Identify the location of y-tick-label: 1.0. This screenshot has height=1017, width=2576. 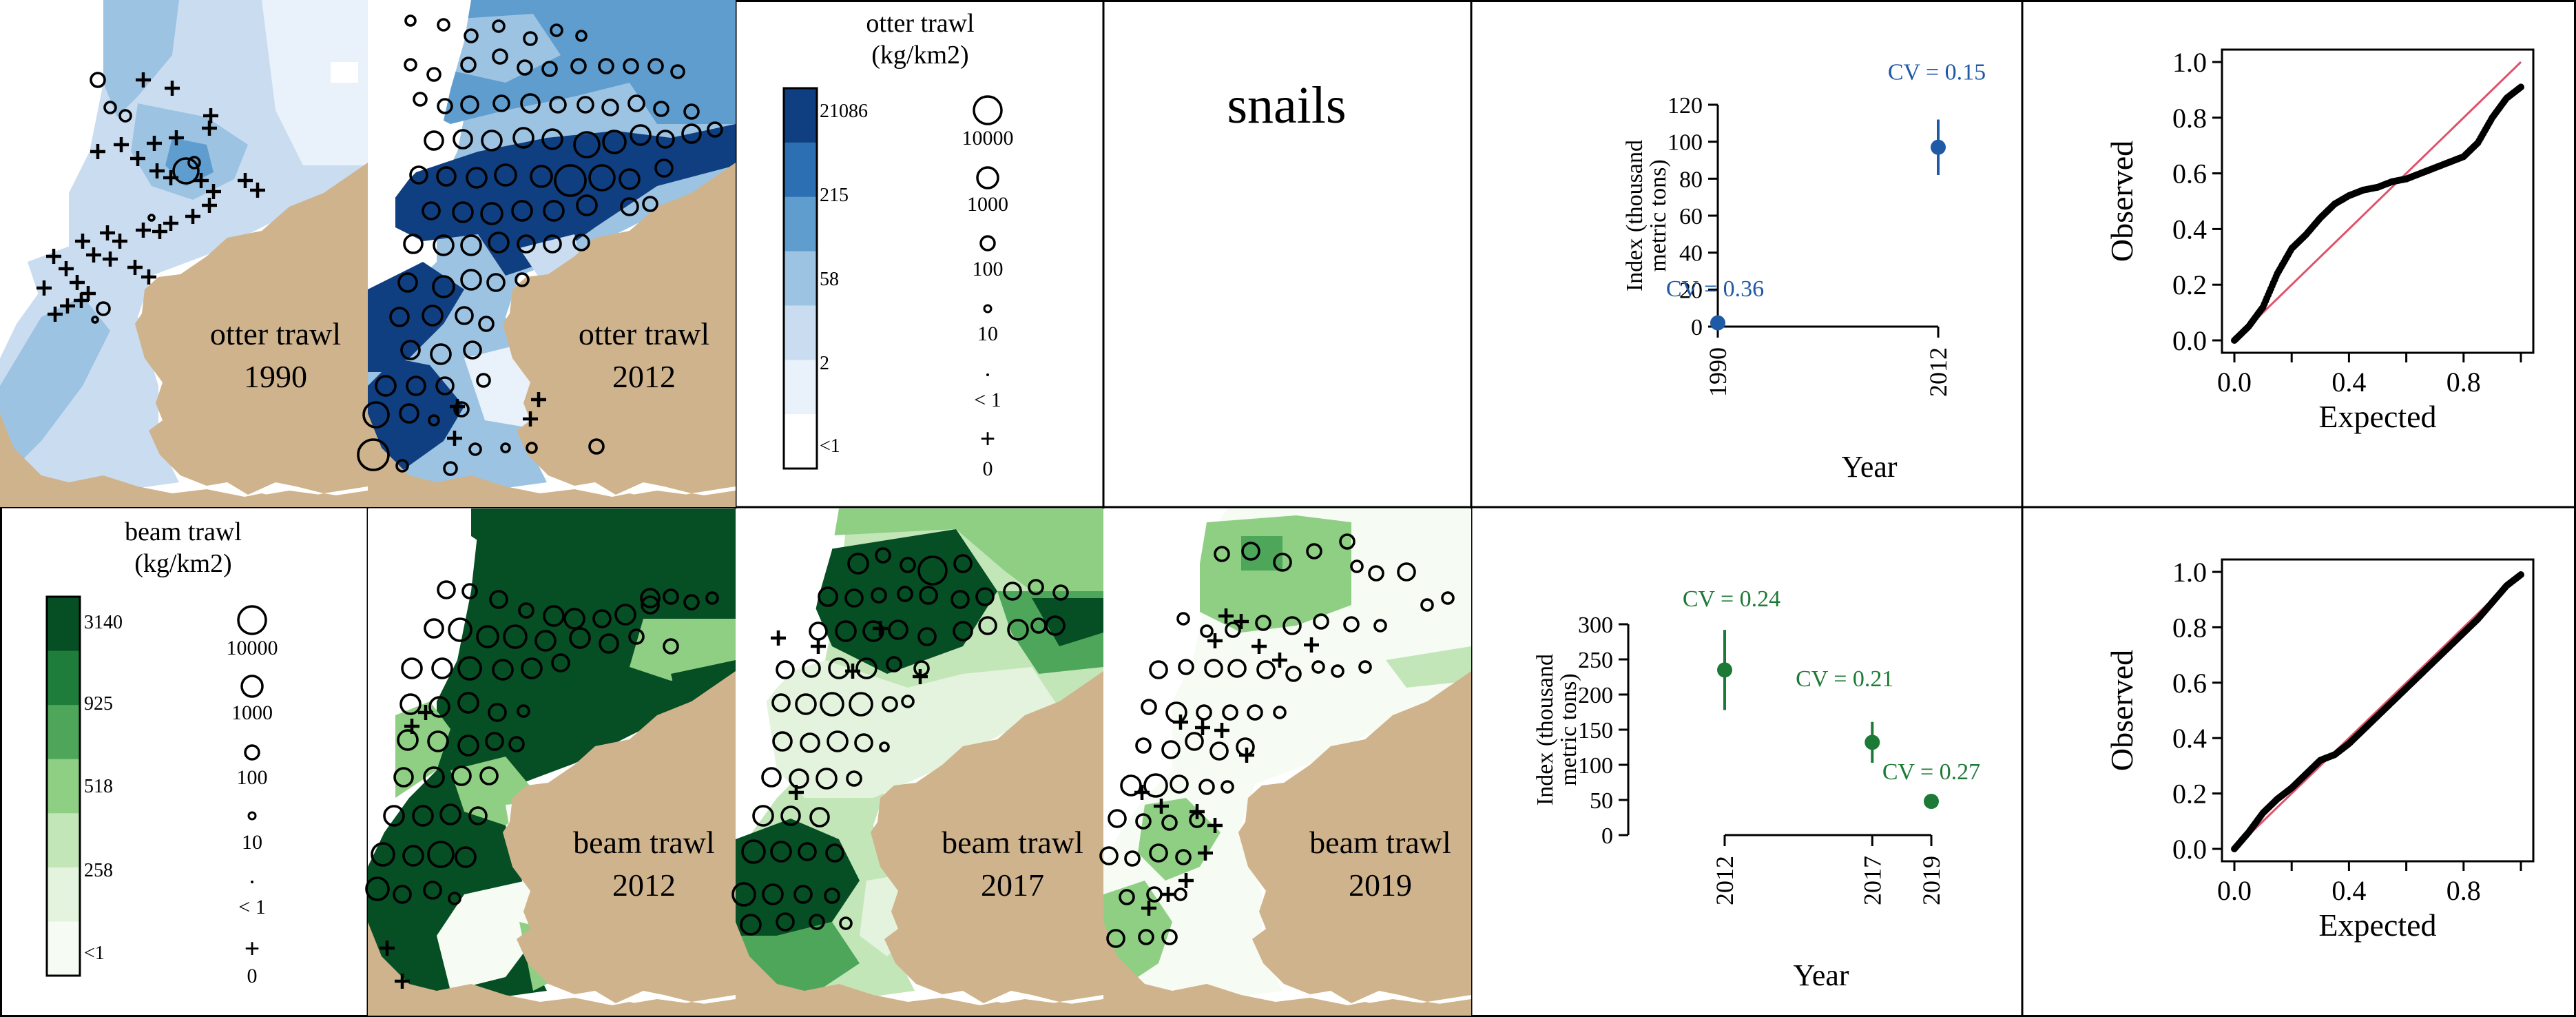
(2189, 62).